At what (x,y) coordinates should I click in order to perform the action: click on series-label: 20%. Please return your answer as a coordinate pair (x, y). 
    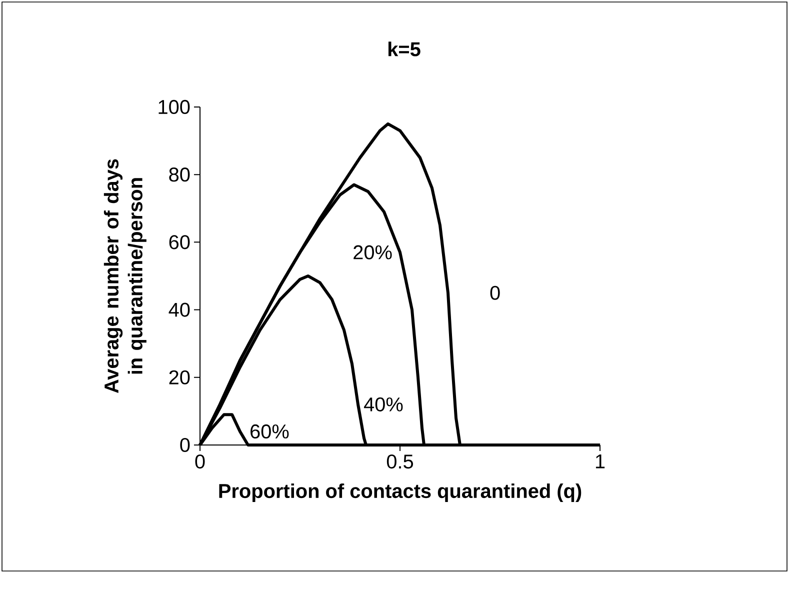
    Looking at the image, I should click on (373, 252).